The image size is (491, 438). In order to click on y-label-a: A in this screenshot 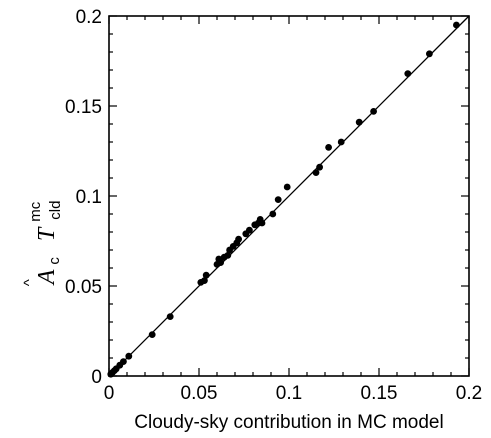, I will do `click(47, 277)`.